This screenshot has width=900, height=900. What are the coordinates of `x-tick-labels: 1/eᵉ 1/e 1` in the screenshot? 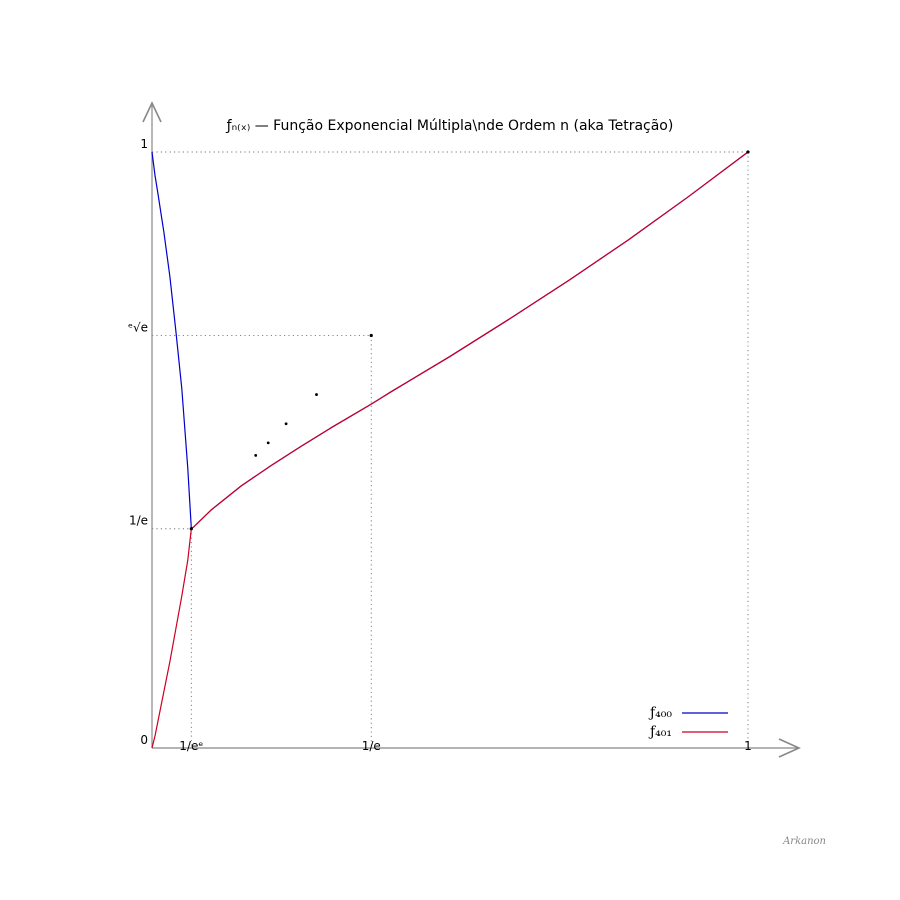 It's located at (465, 746).